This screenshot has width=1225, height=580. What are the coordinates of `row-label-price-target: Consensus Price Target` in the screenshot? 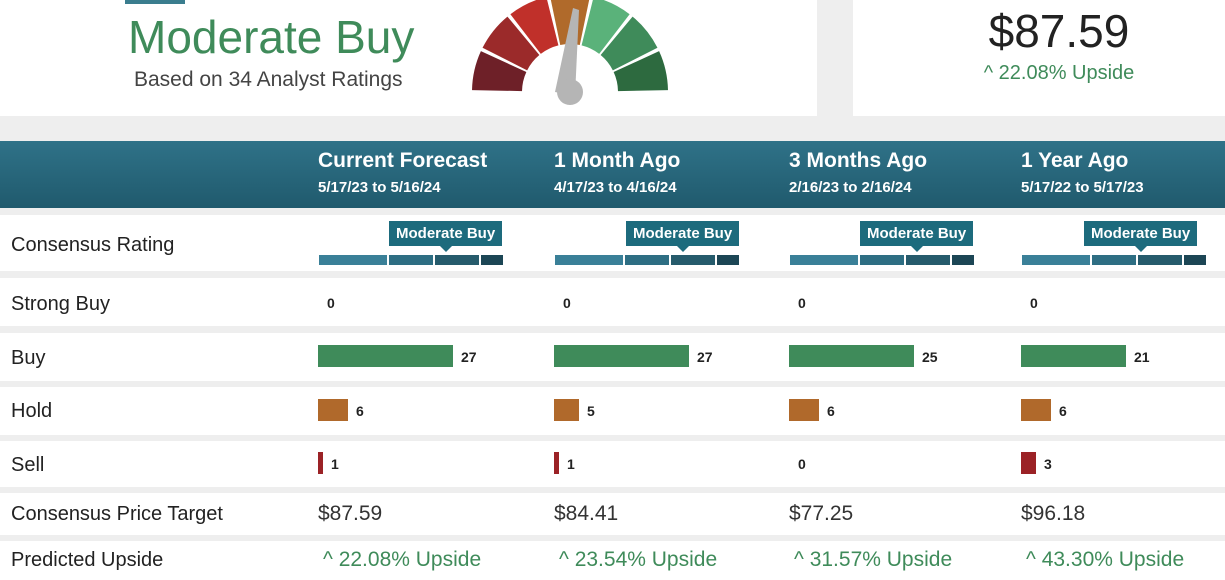 It's located at (117, 514).